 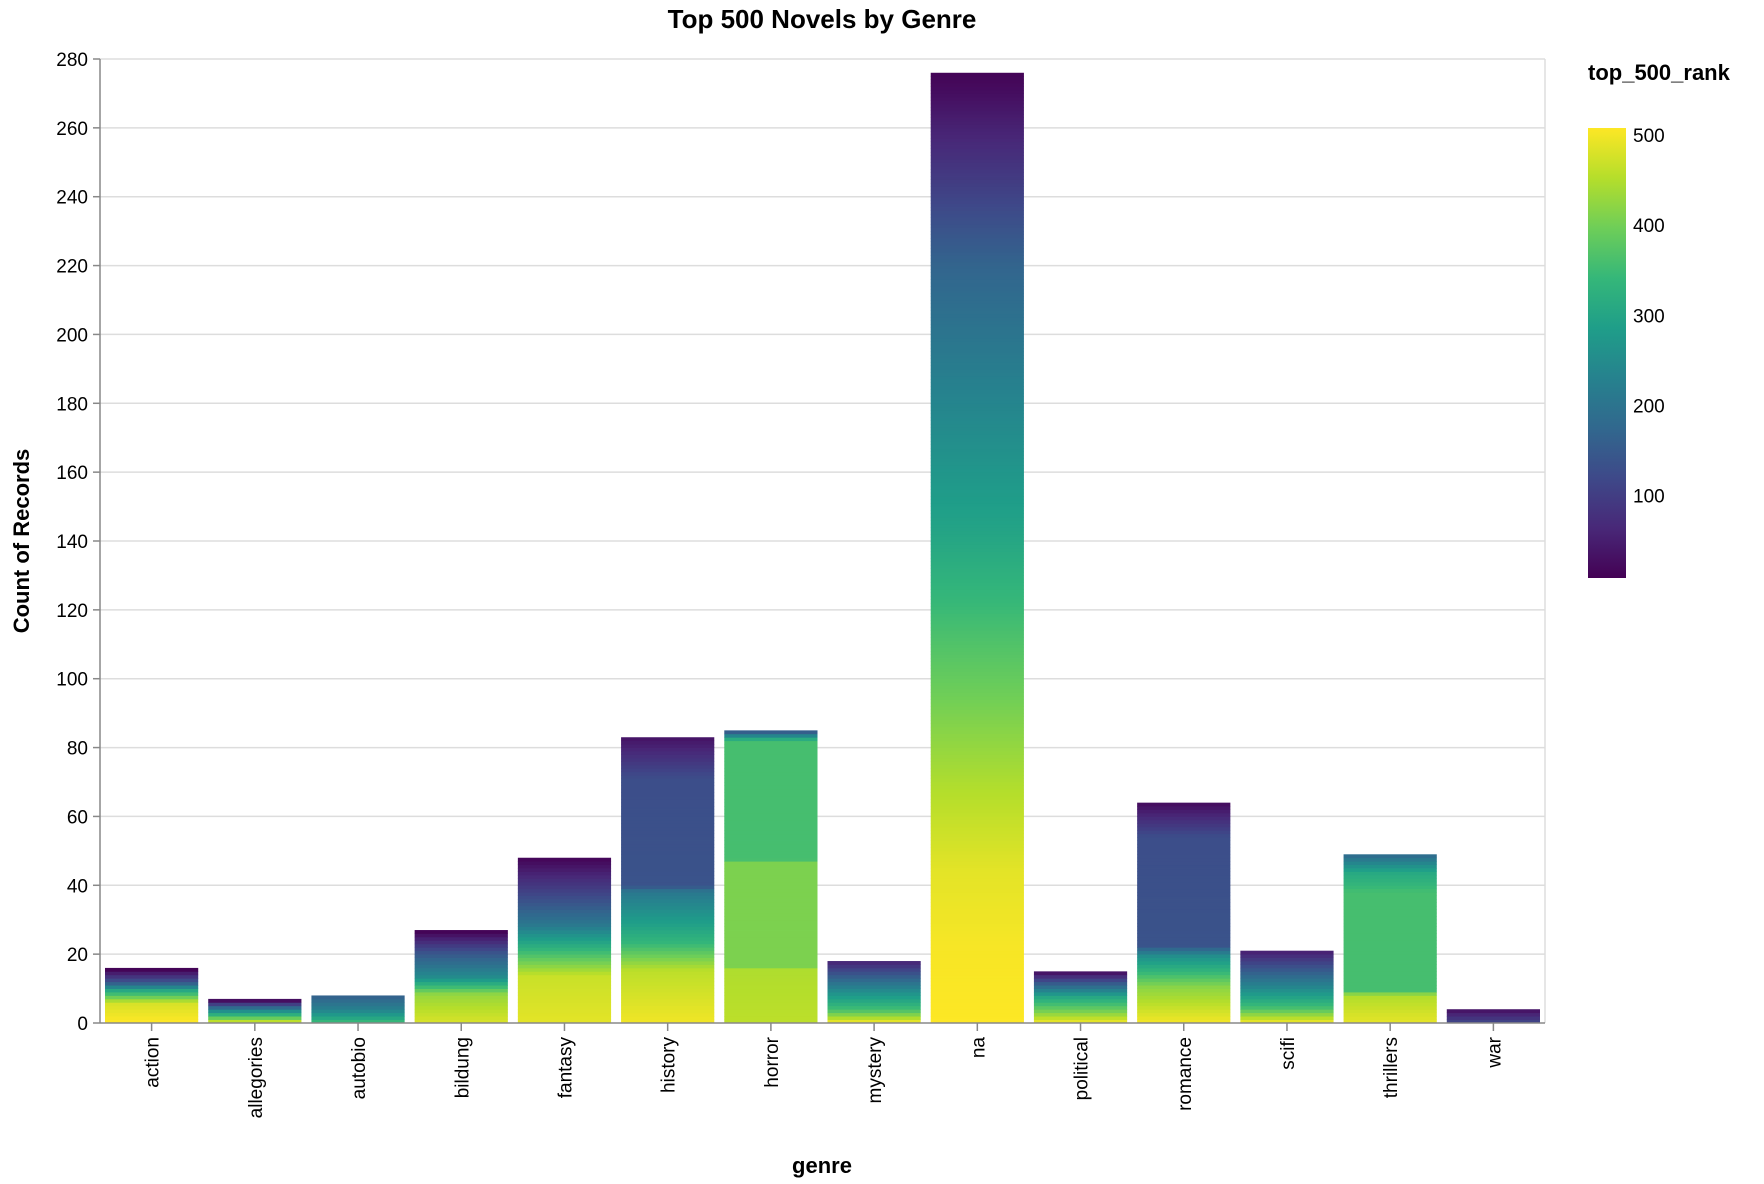 I want to click on x-tick-label: horror, so click(x=772, y=1061).